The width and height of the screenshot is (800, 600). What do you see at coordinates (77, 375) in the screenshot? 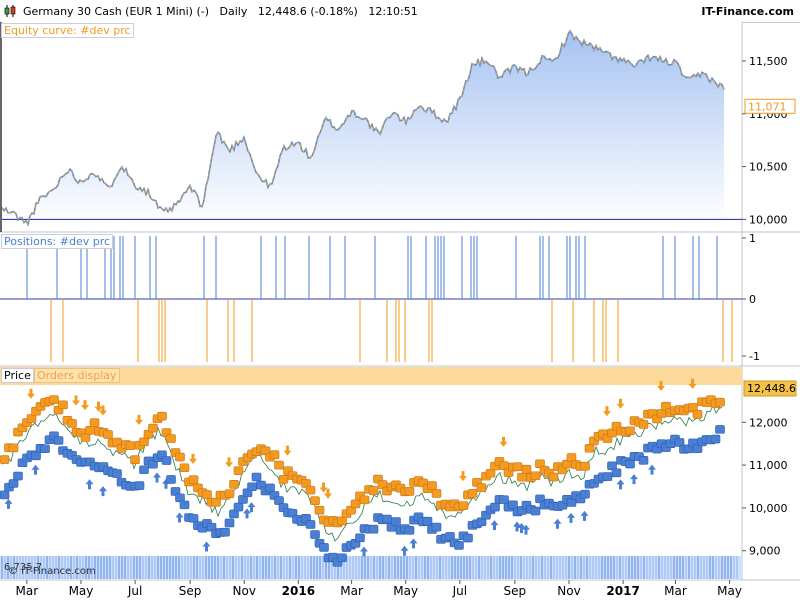
I see `orders-display-label: Orders display` at bounding box center [77, 375].